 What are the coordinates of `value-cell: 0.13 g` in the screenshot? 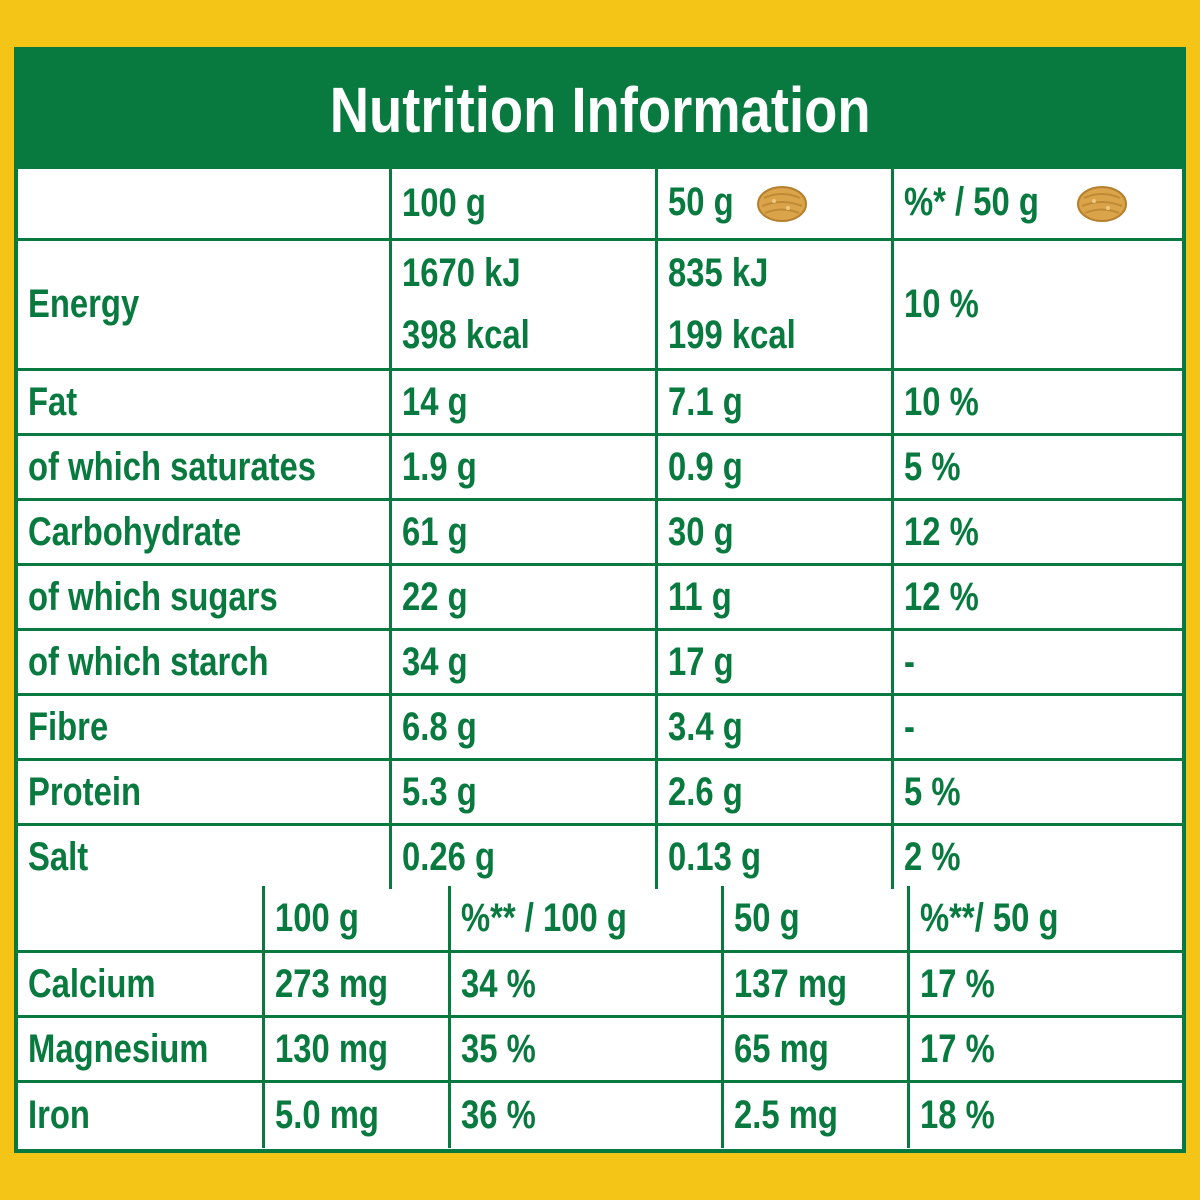 It's located at (774, 855).